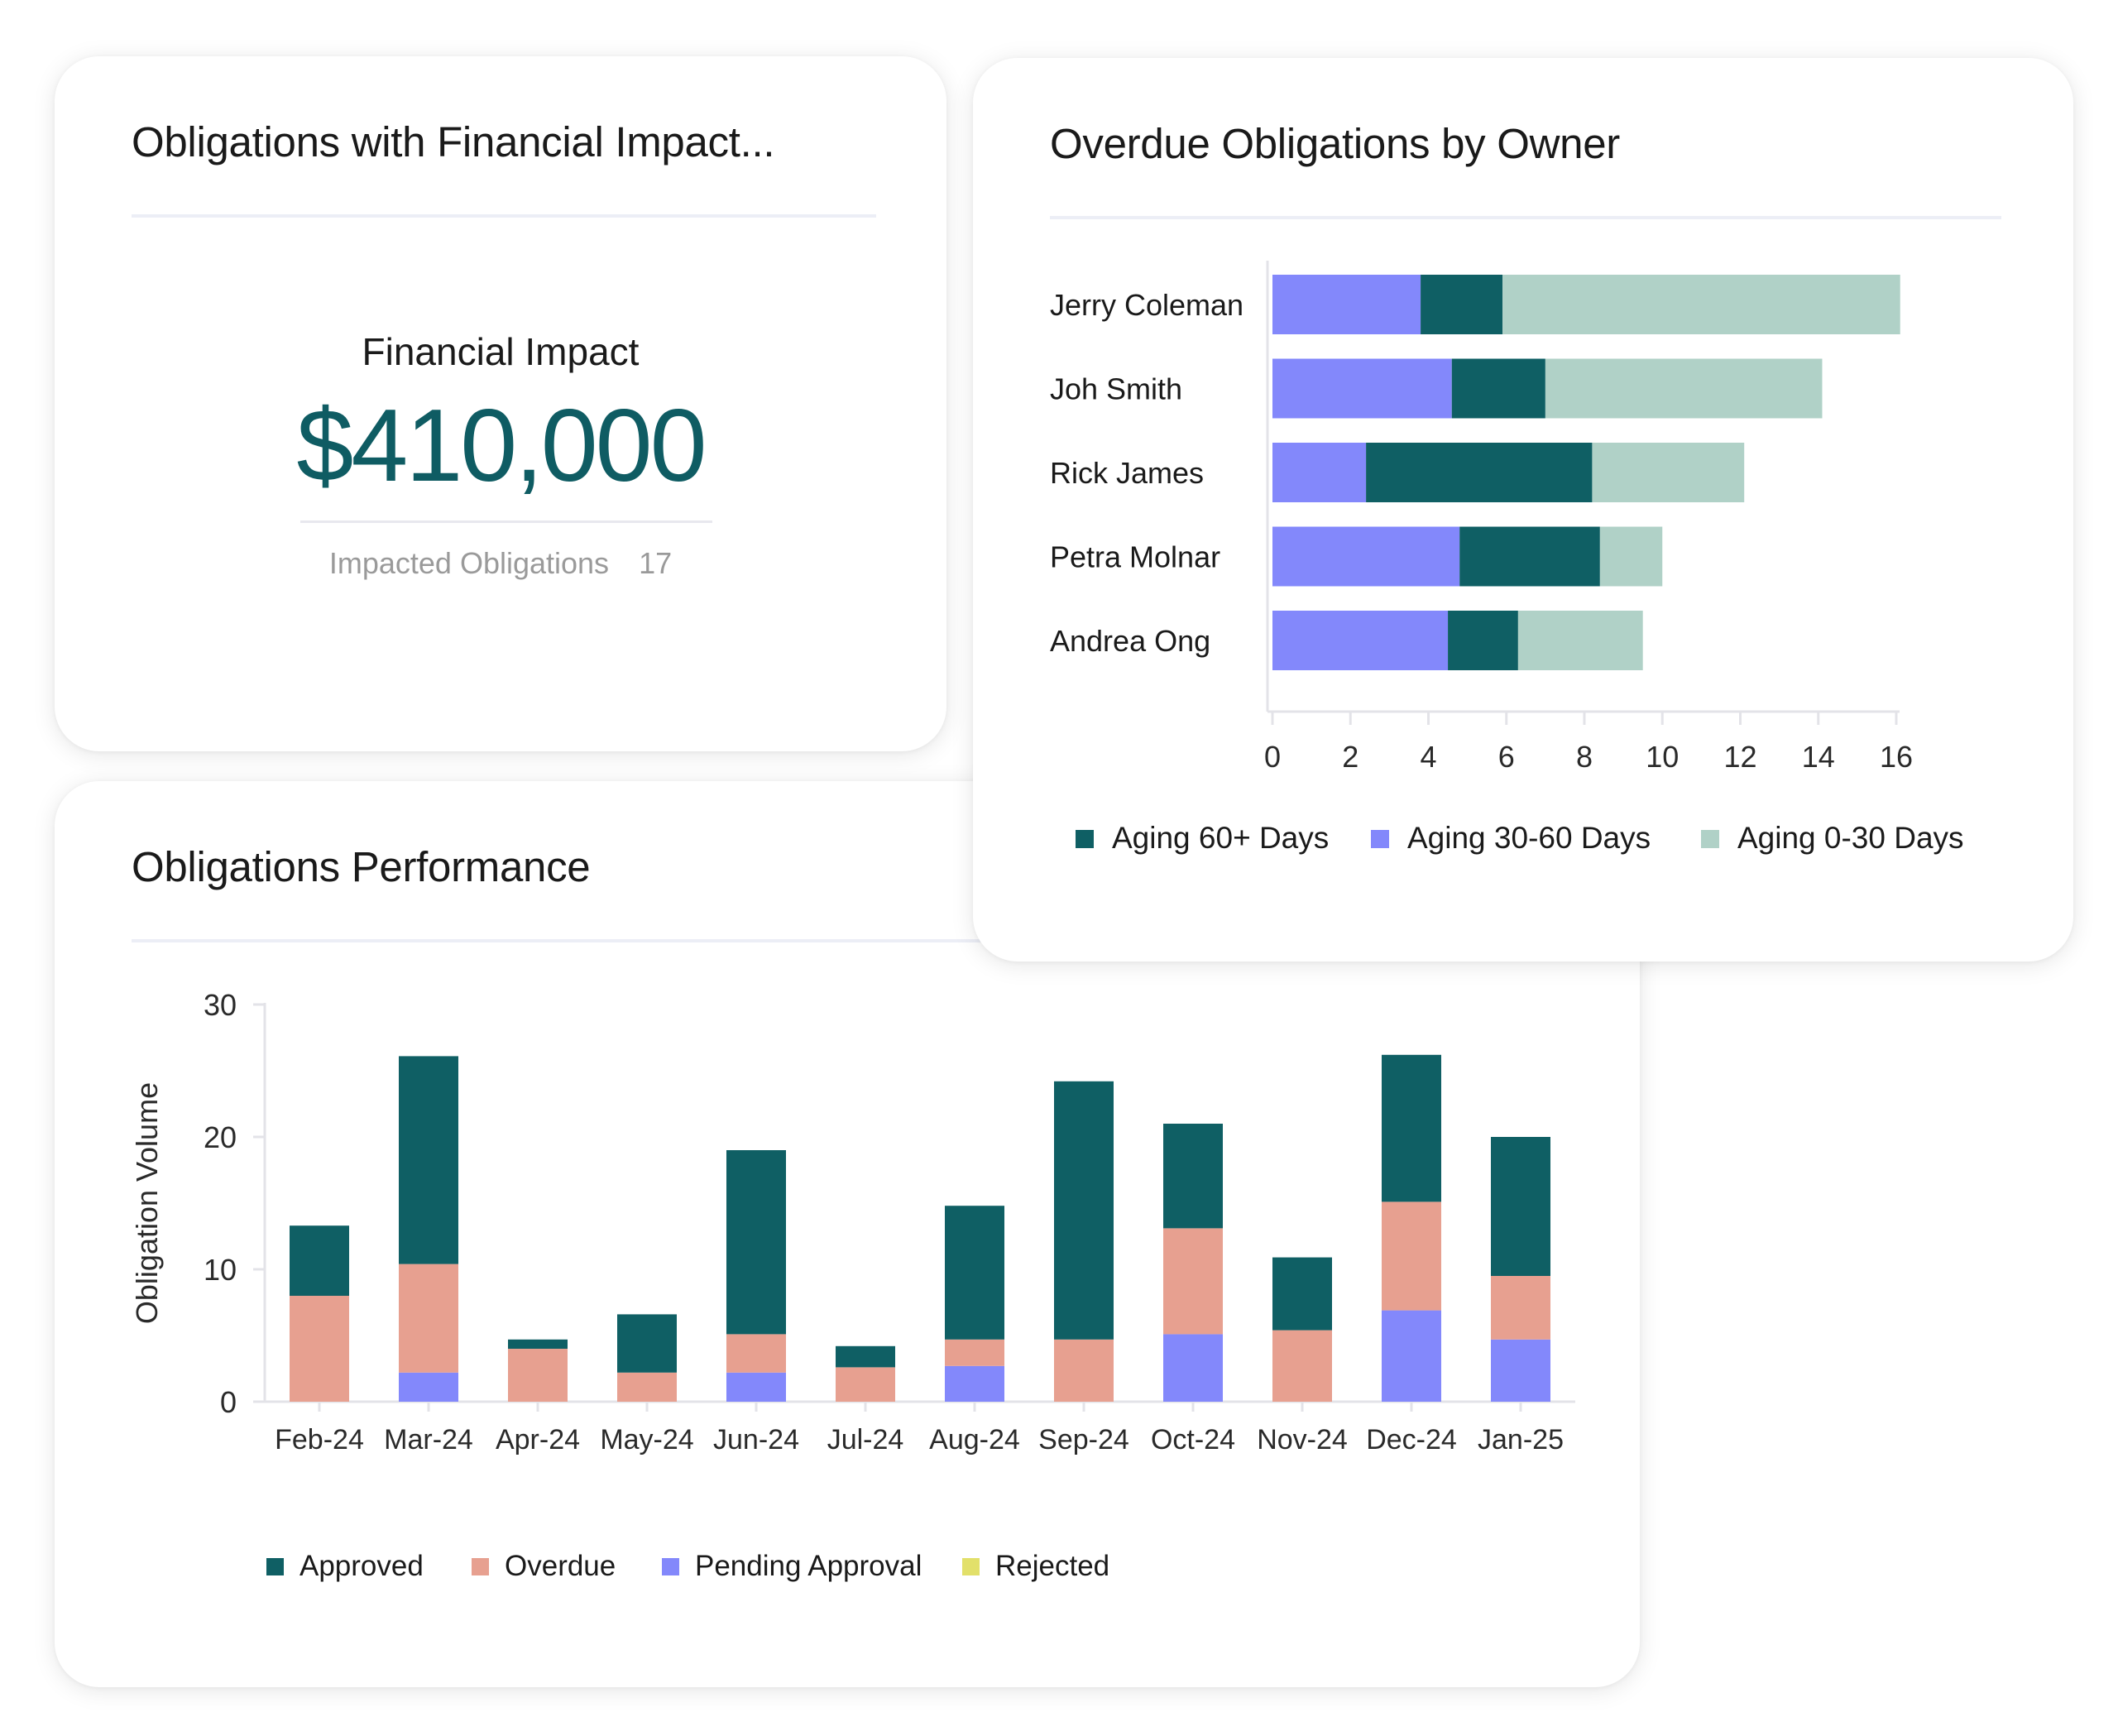  I want to click on bar-jerry-coleman-aging-60-days, so click(1462, 304).